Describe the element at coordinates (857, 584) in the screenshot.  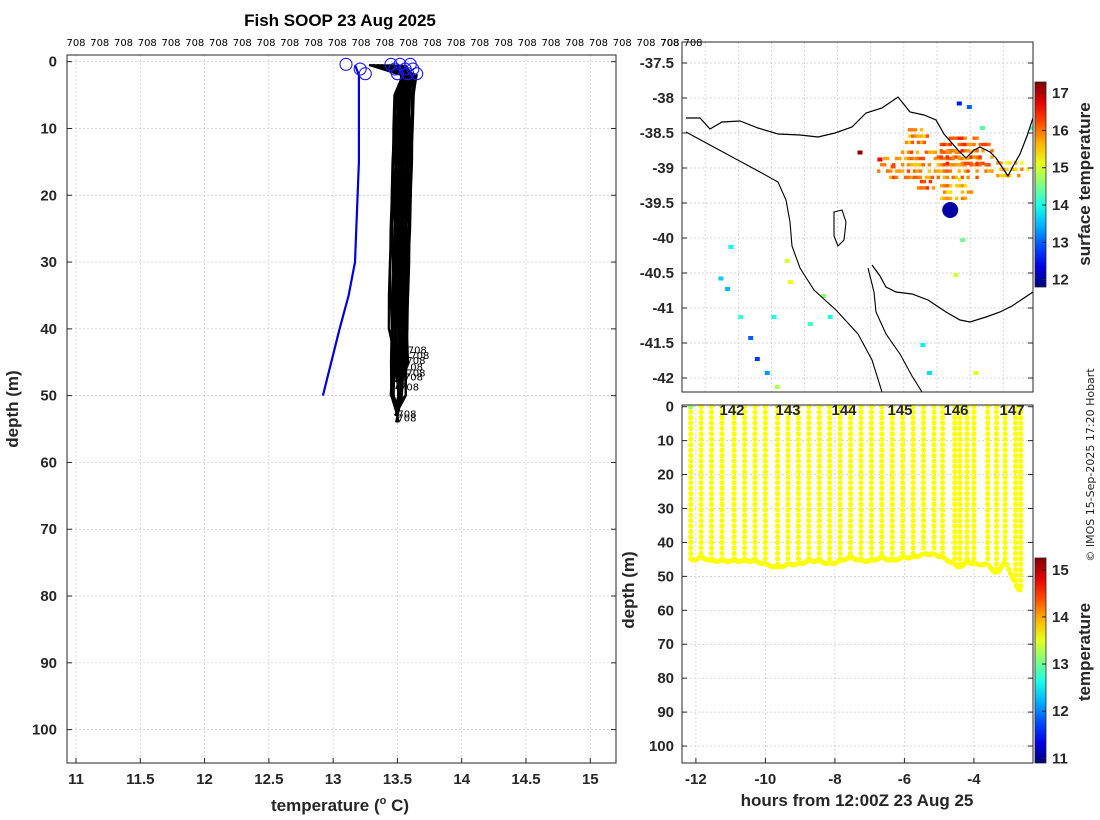
I see `timeseries-frame` at that location.